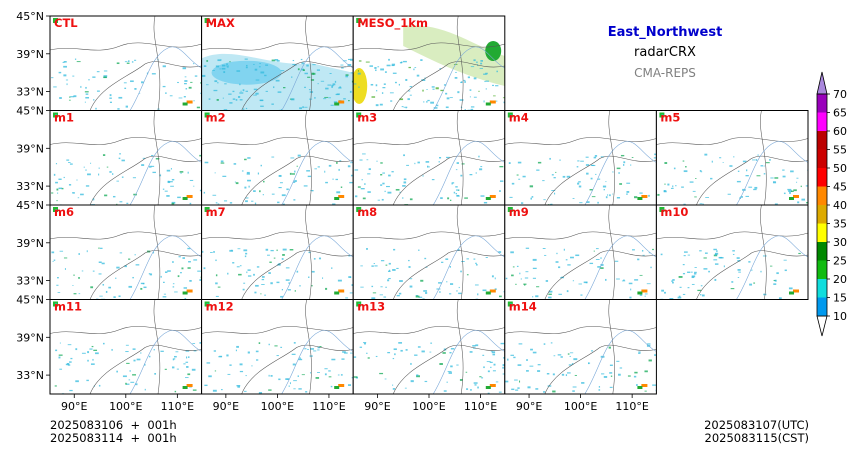  I want to click on map-panel-m4: m4, so click(580, 158).